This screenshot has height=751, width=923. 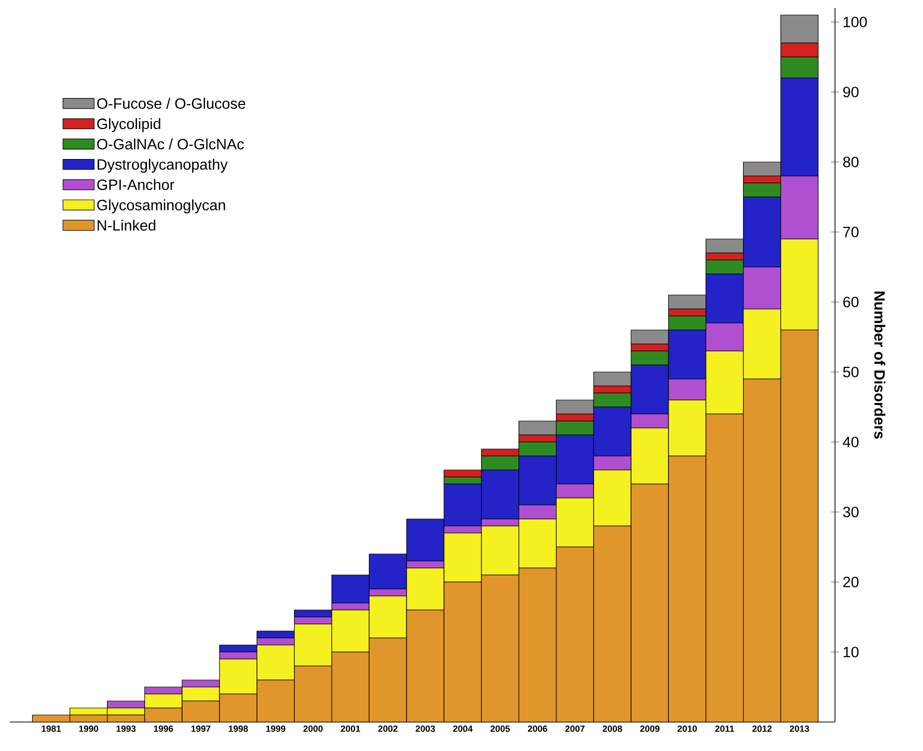 What do you see at coordinates (164, 729) in the screenshot?
I see `x-tick-label: 1996` at bounding box center [164, 729].